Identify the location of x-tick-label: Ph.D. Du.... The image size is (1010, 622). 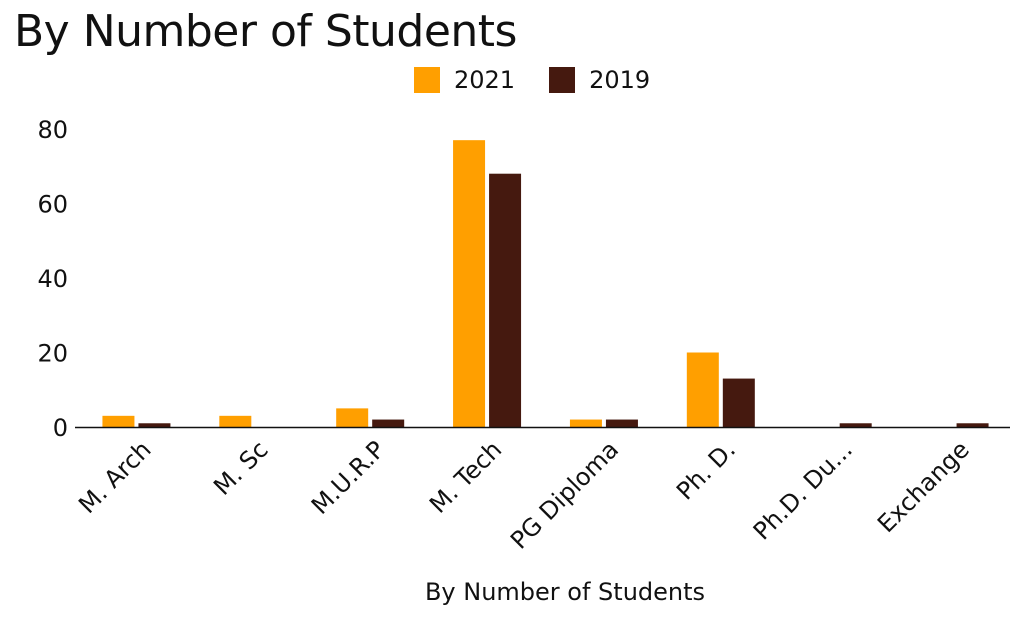
(803, 490).